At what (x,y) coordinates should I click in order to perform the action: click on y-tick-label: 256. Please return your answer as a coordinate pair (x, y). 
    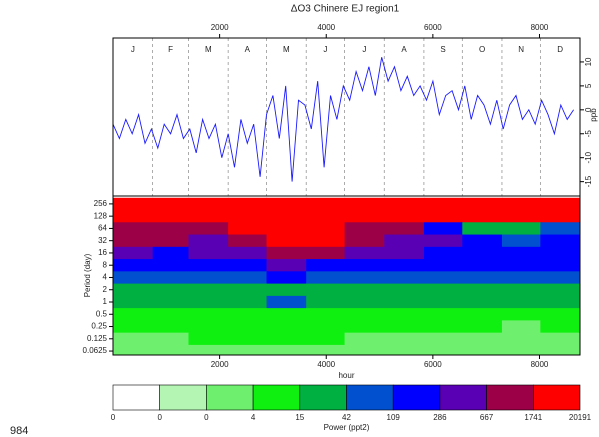
    Looking at the image, I should click on (101, 203).